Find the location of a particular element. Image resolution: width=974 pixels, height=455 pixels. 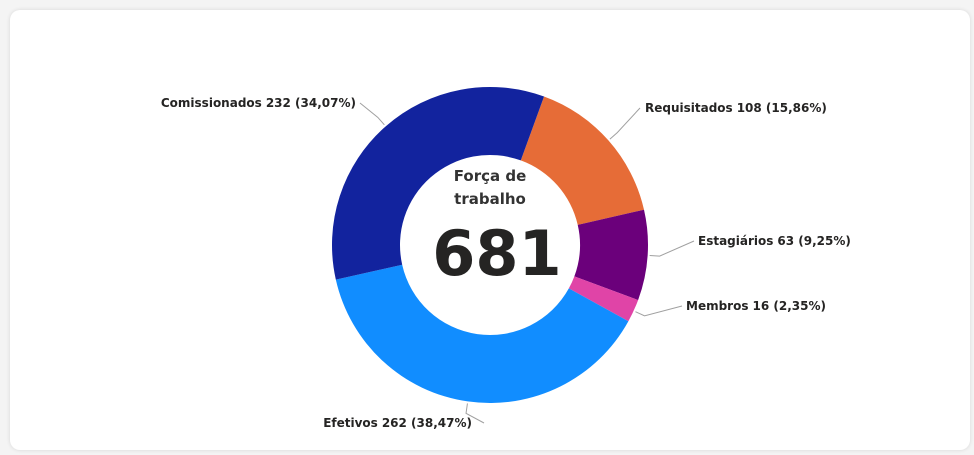

center-label-line: trabalho is located at coordinates (490, 199).